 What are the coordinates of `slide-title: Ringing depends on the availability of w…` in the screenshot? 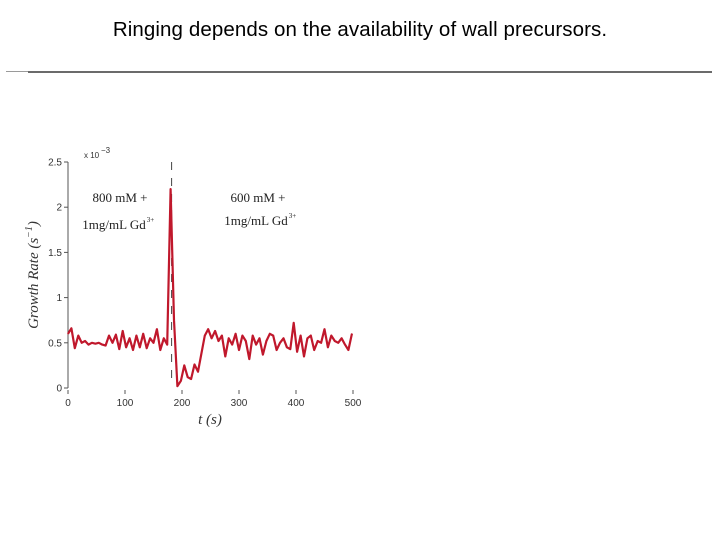 It's located at (360, 29).